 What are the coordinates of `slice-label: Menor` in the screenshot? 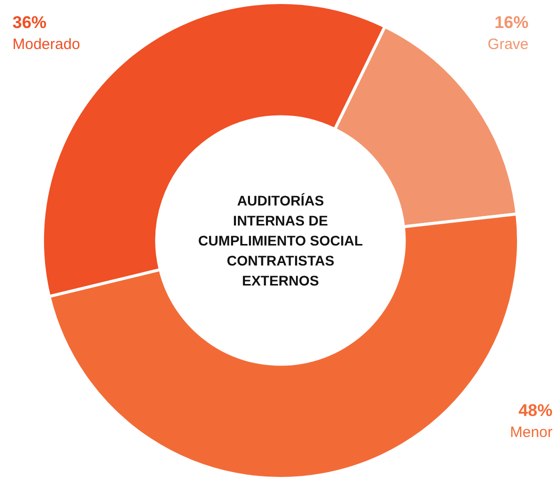 It's located at (531, 432).